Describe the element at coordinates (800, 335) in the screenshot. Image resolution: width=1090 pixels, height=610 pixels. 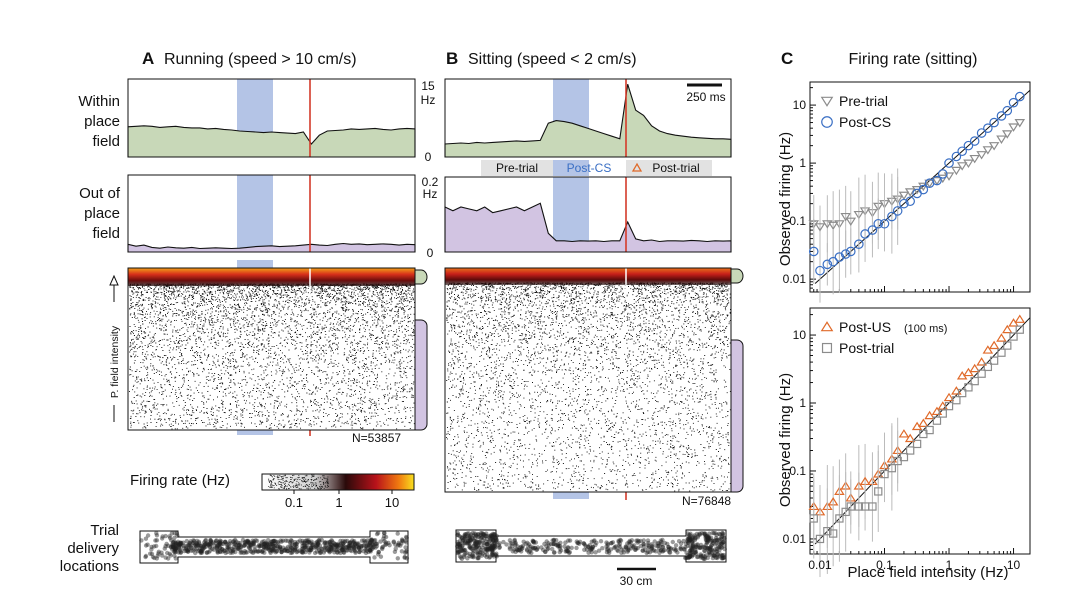
I see `y-tick-label: 10` at that location.